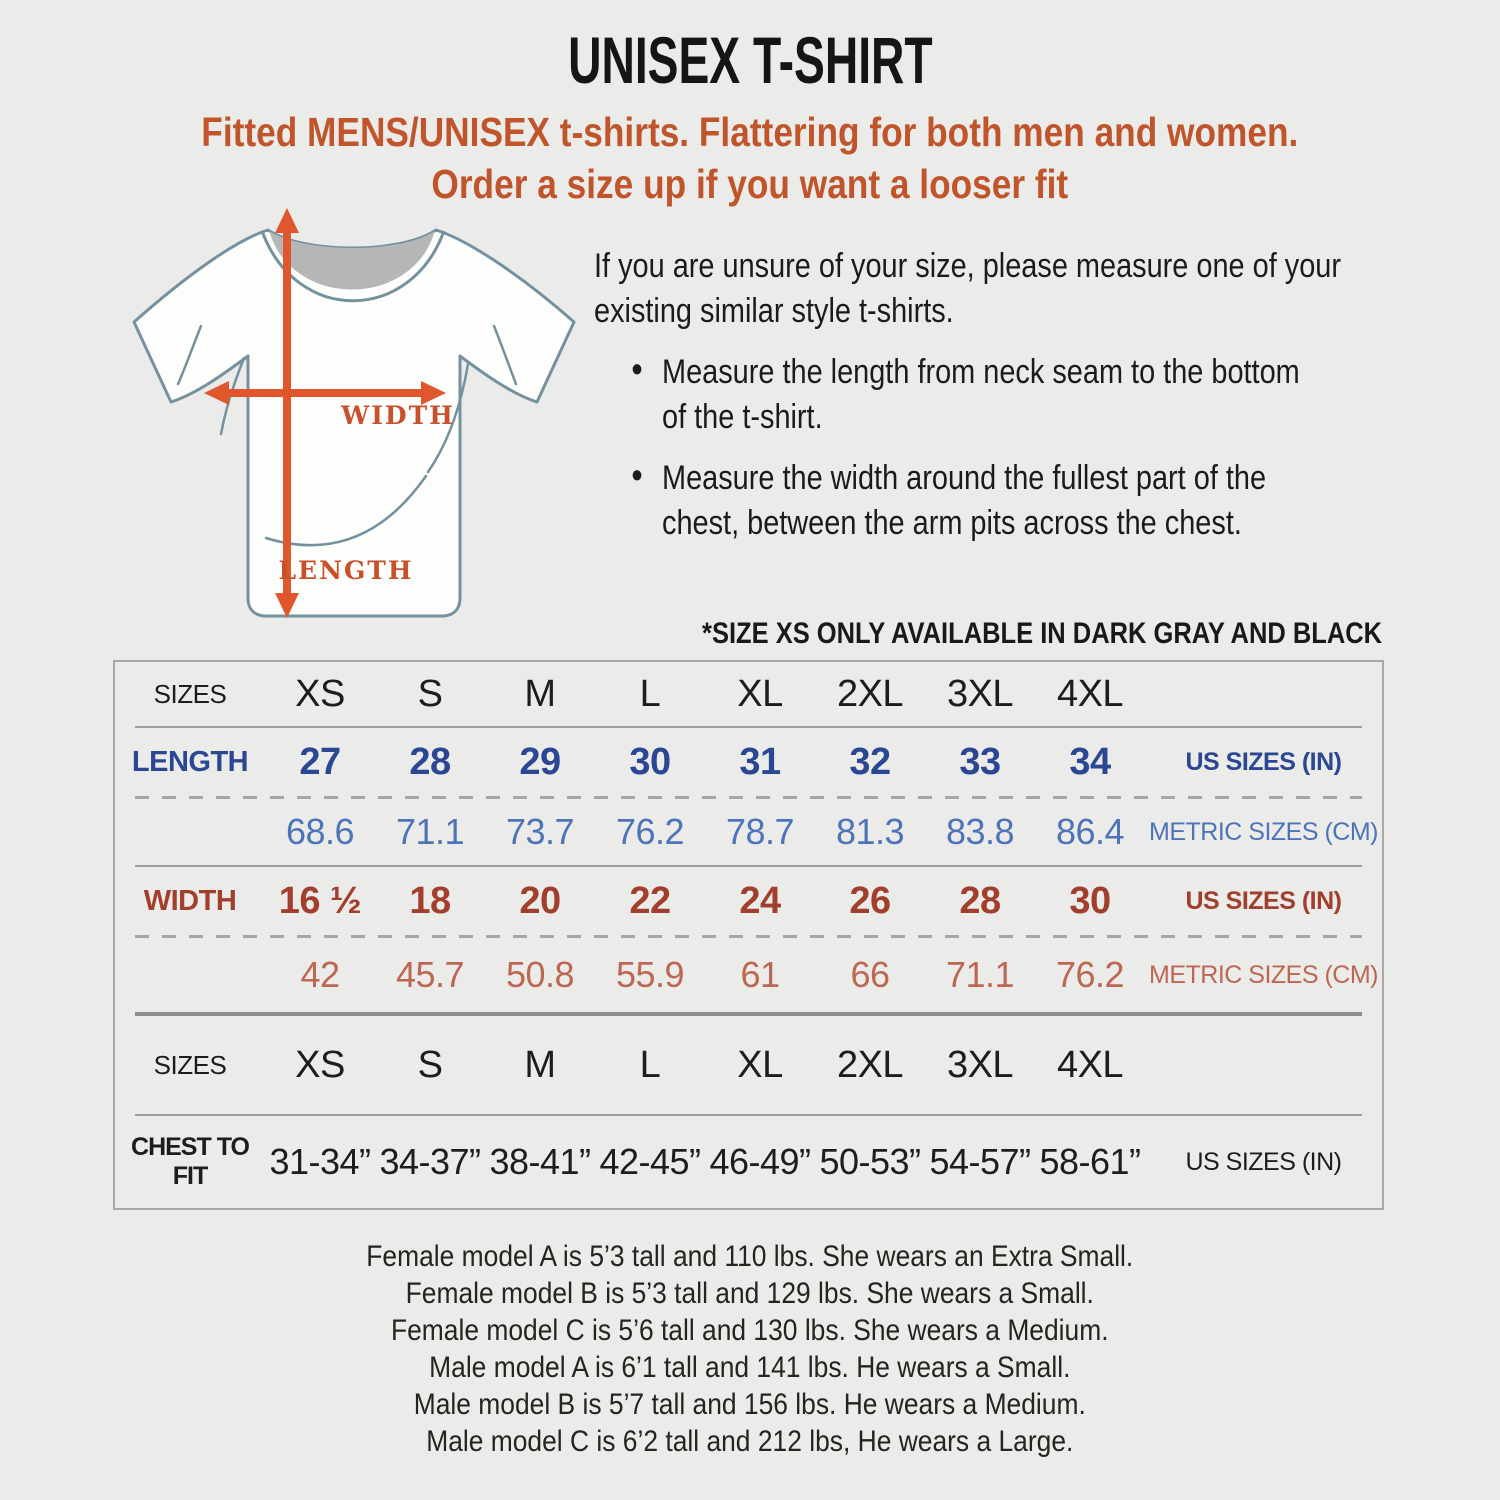 The height and width of the screenshot is (1500, 1500). What do you see at coordinates (430, 831) in the screenshot?
I see `length-cm-cell: 71.1` at bounding box center [430, 831].